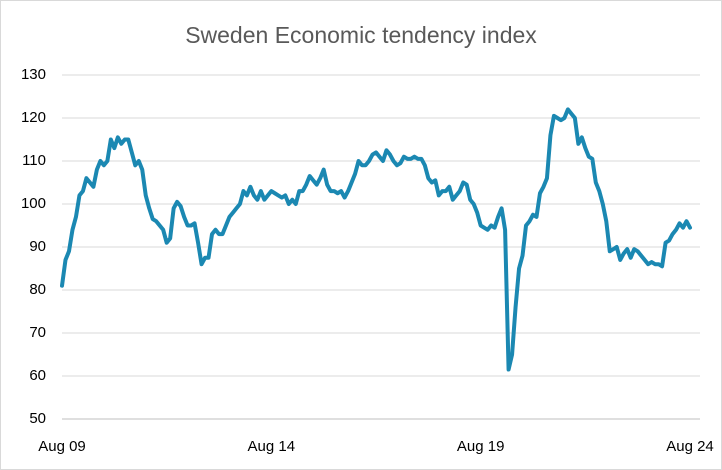 The width and height of the screenshot is (722, 470). What do you see at coordinates (33, 117) in the screenshot?
I see `y-tick-label: 120` at bounding box center [33, 117].